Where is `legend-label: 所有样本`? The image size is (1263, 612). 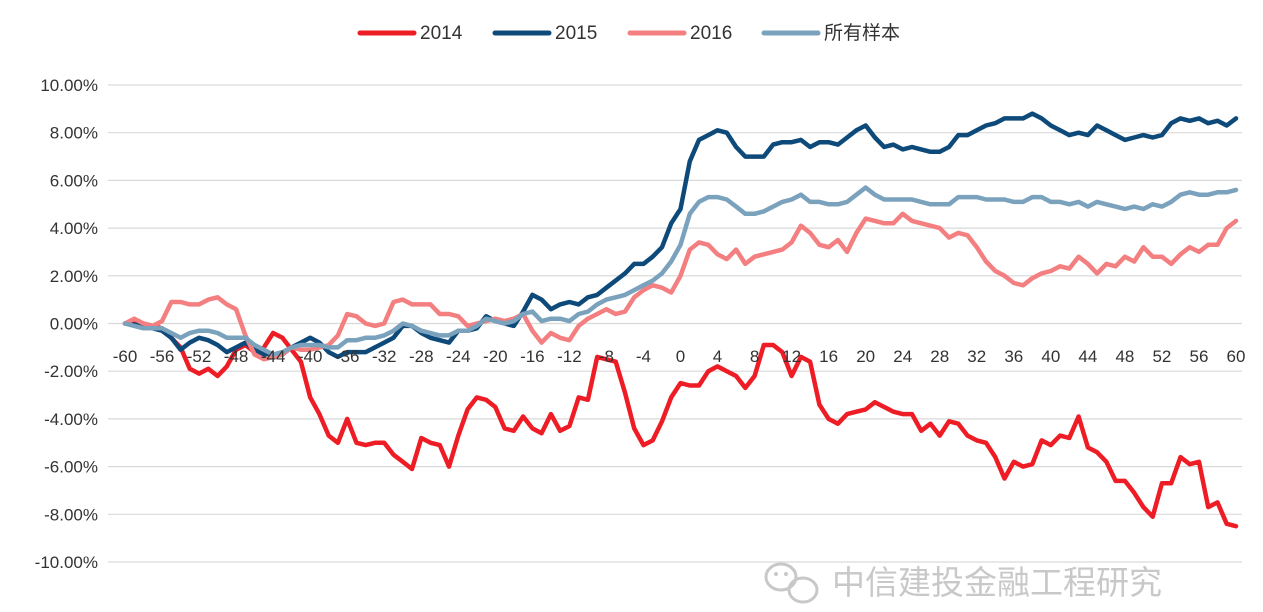
legend-label: 所有样本 is located at coordinates (862, 33).